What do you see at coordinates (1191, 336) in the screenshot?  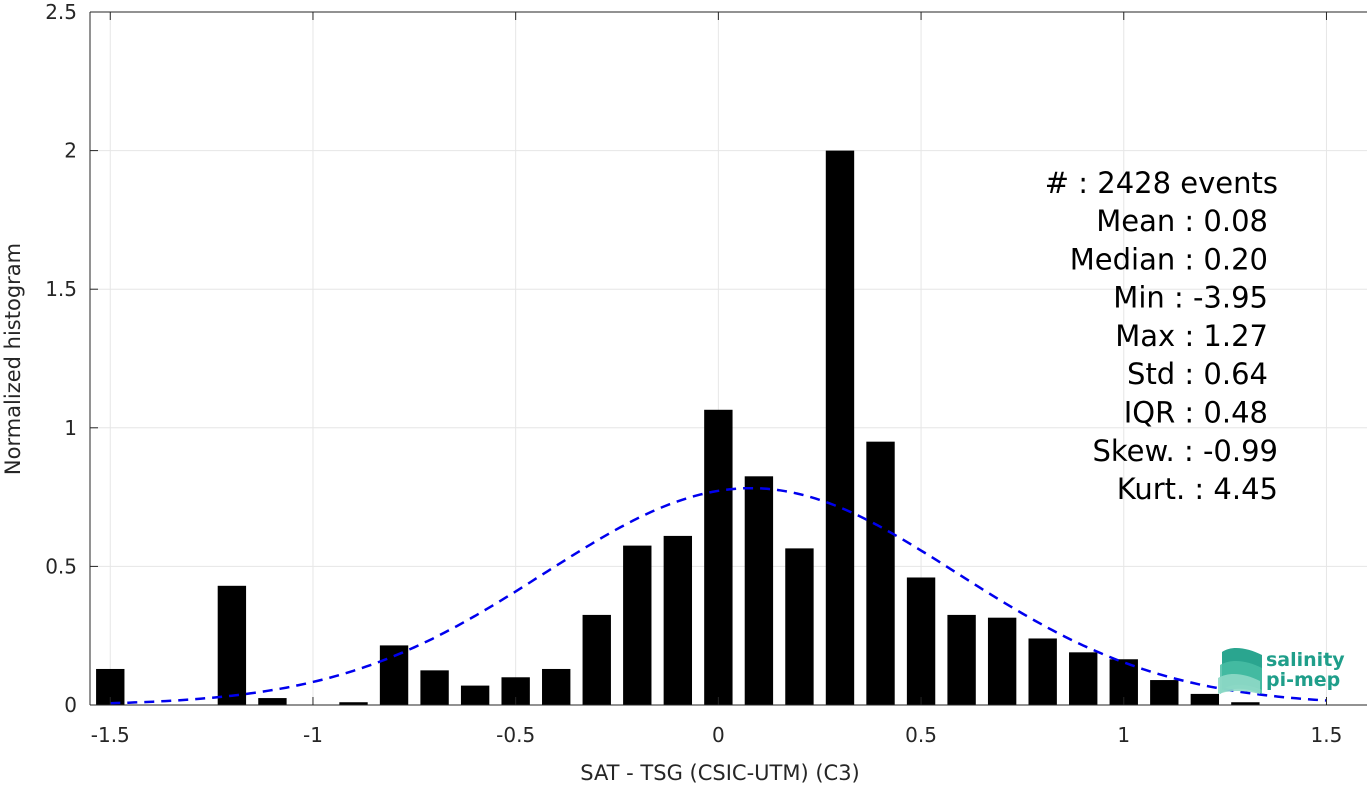 I see `stats-line-3: Max : 1.27` at bounding box center [1191, 336].